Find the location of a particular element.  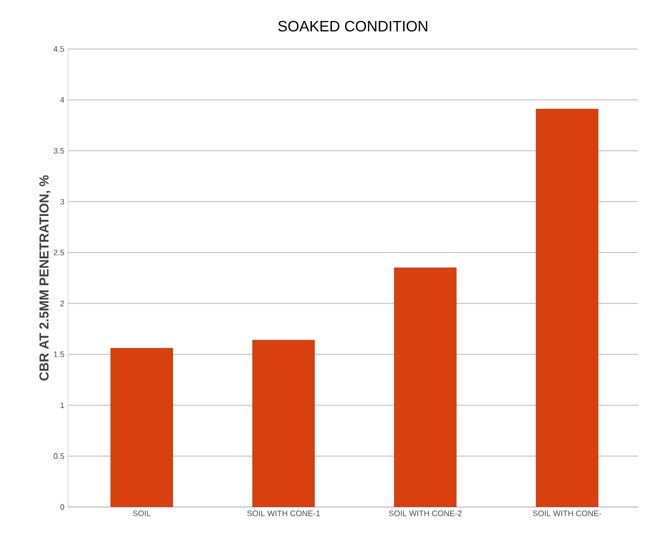

y-tick-label: 4 is located at coordinates (62, 100).